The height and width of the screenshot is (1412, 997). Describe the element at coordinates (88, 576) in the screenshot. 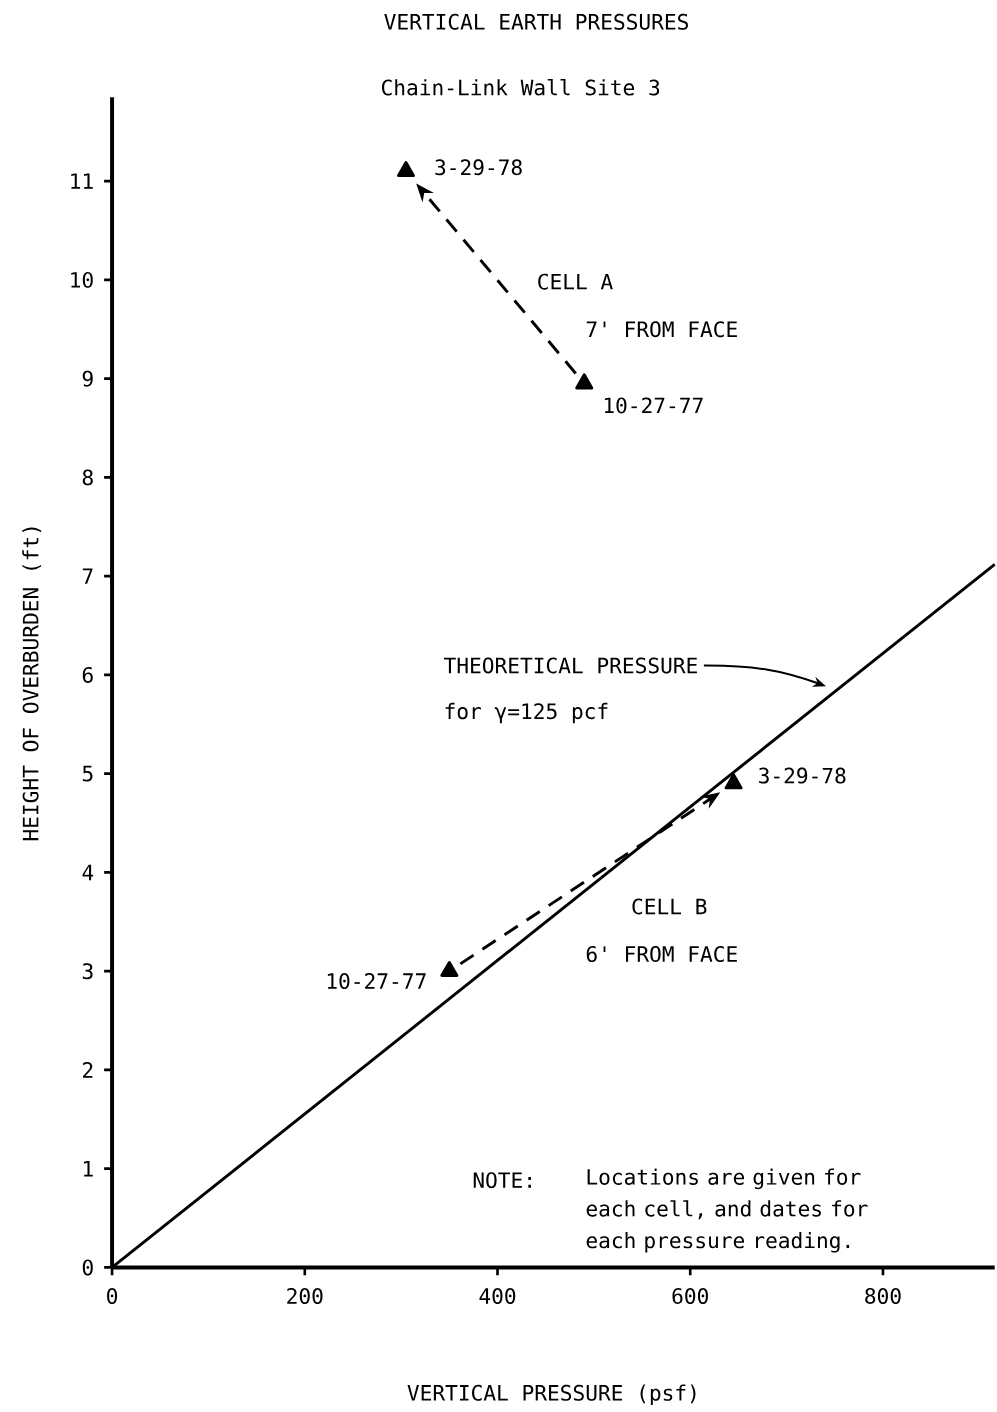

I see `y-tick-label: 7` at that location.